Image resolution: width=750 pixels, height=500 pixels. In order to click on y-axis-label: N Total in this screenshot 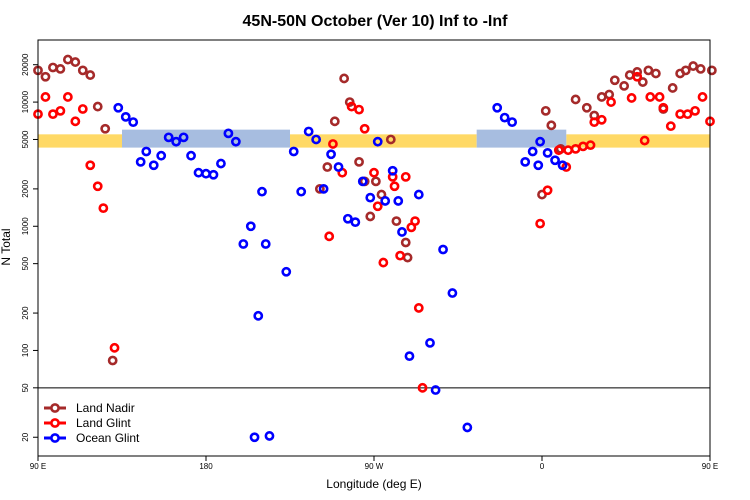, I will do `click(6, 246)`.